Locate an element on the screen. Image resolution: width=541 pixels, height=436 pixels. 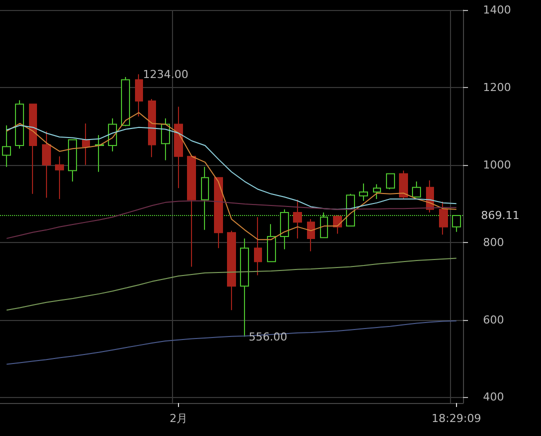
y-tick-label: 600 is located at coordinates (493, 319).